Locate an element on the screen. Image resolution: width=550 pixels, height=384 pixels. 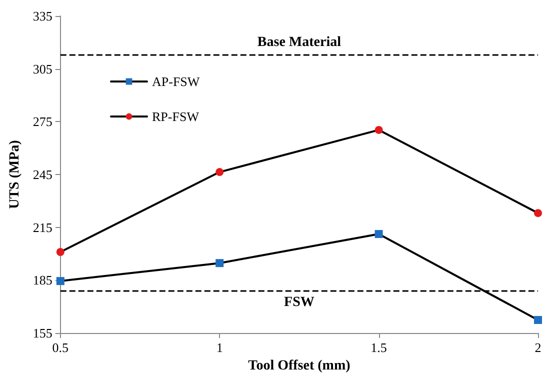
ref-line-label: Base Material is located at coordinates (299, 42).